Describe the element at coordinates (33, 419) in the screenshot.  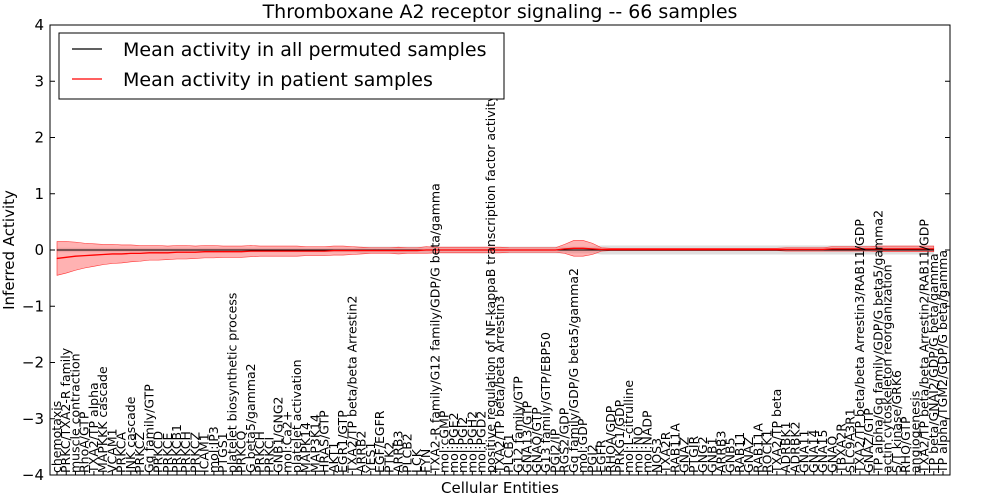
I see `y-tick-label: −3` at that location.